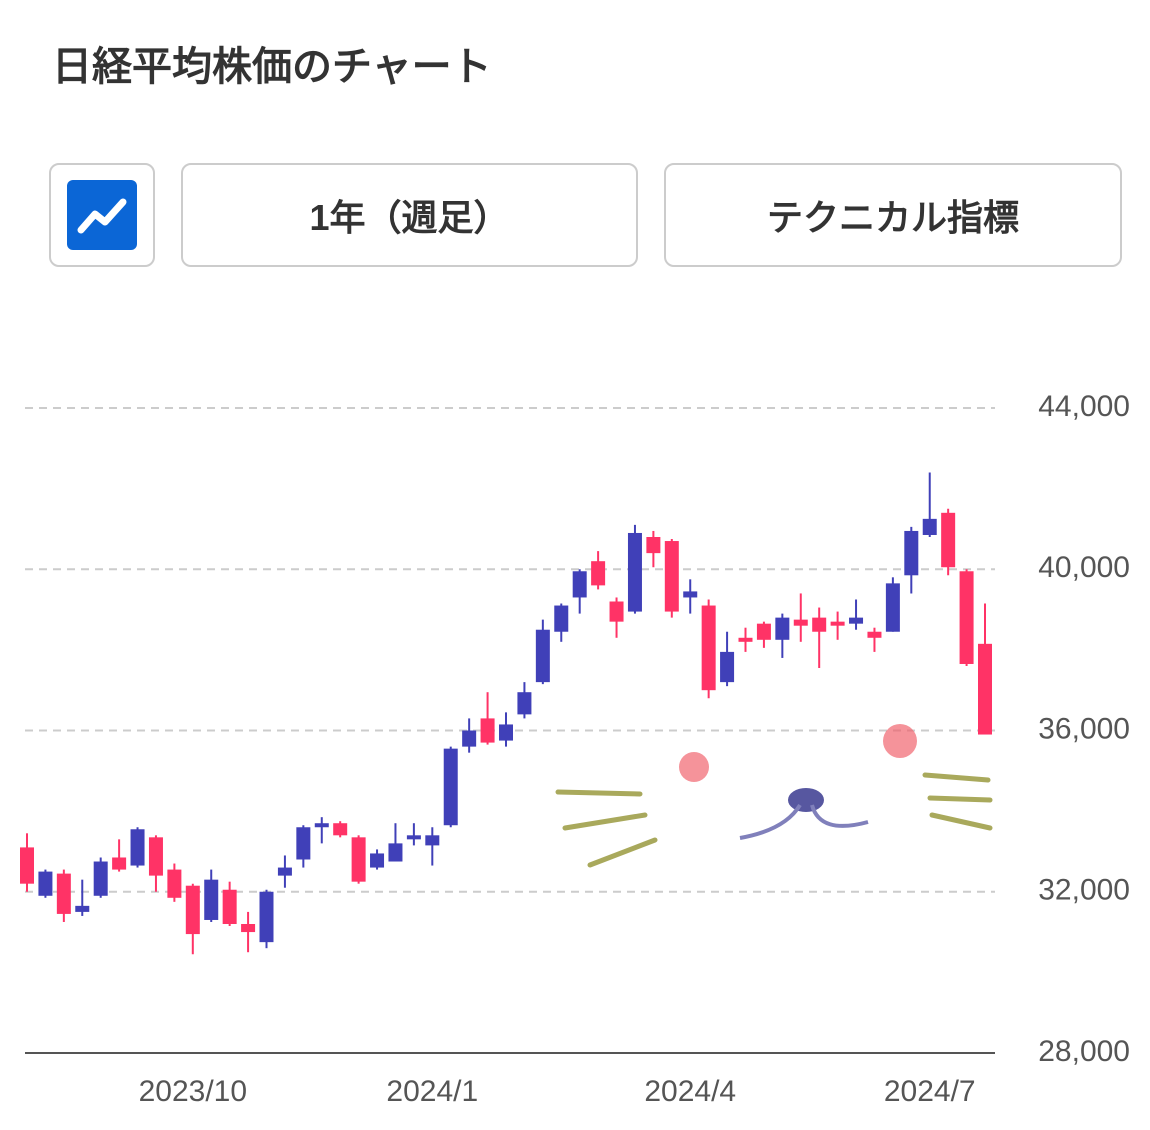  What do you see at coordinates (1084, 406) in the screenshot?
I see `y-tick-label: 44,000` at bounding box center [1084, 406].